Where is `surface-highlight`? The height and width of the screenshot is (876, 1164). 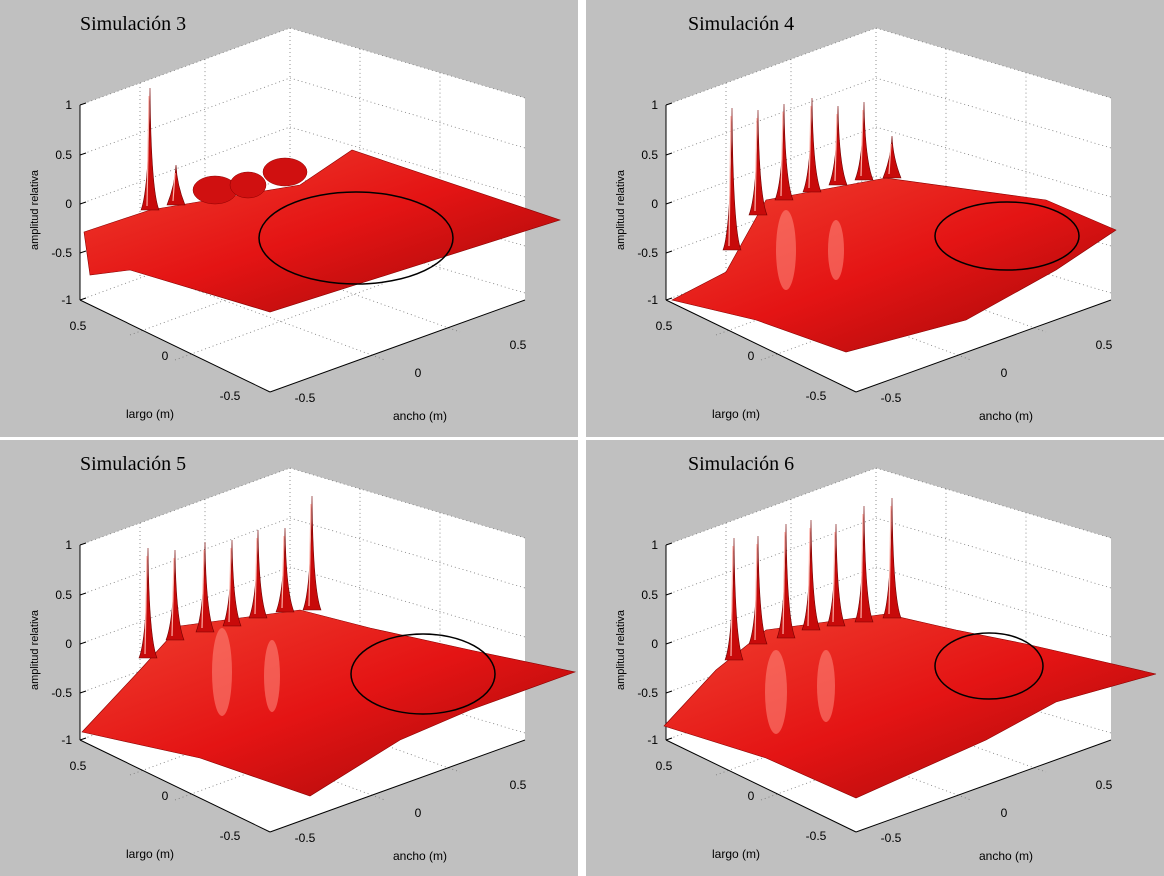
surface-highlight is located at coordinates (272, 676).